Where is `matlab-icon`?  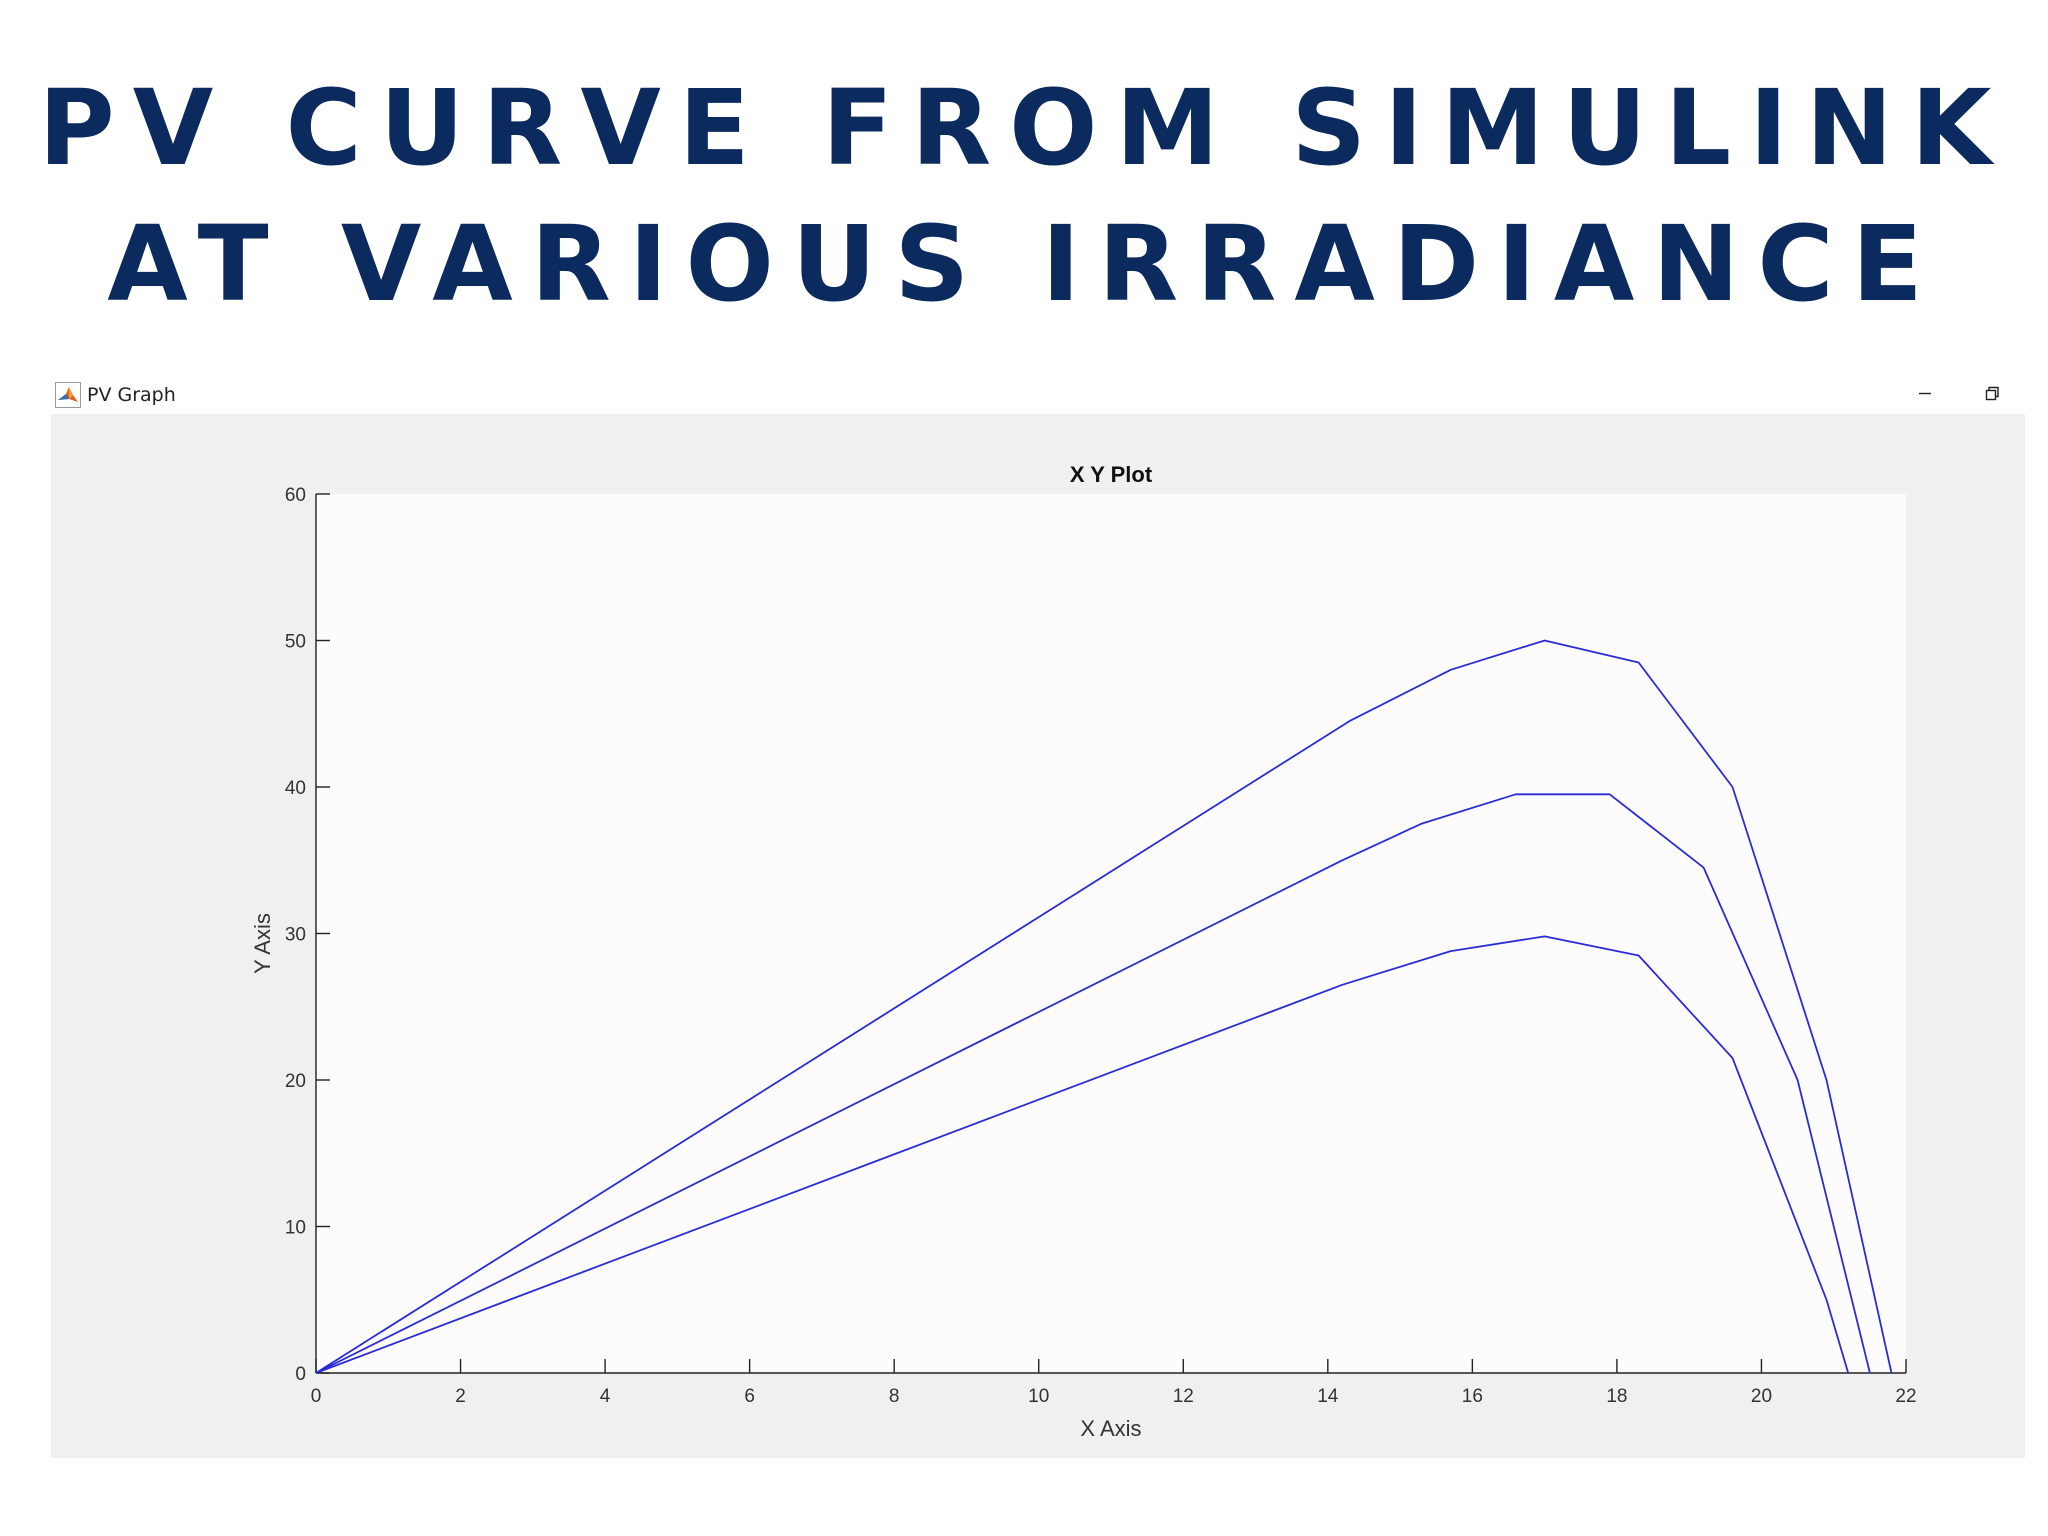 matlab-icon is located at coordinates (68, 395).